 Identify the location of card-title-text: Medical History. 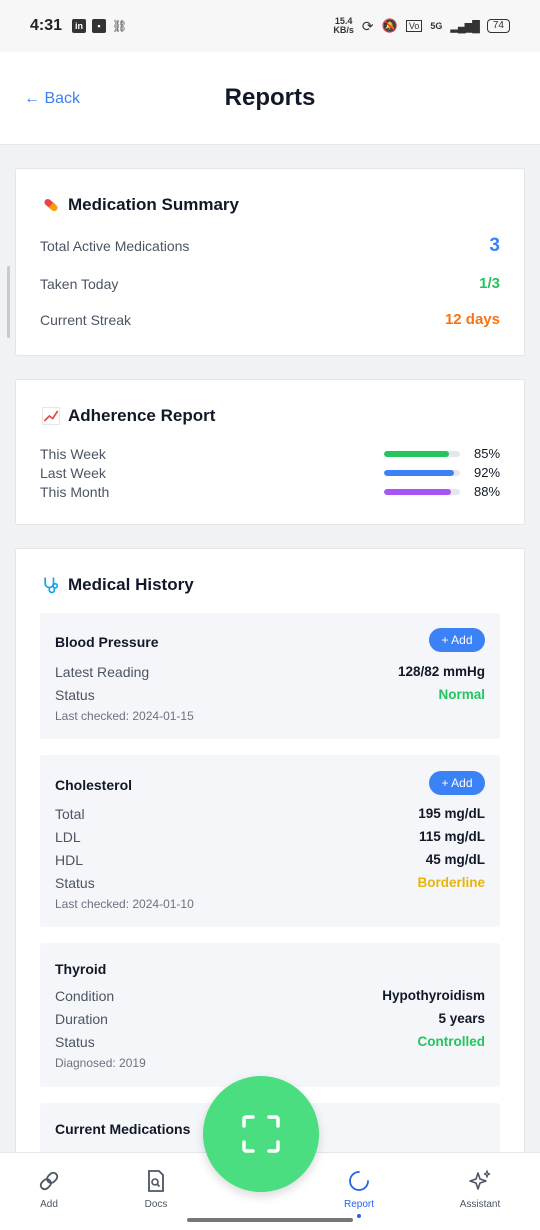
(131, 584).